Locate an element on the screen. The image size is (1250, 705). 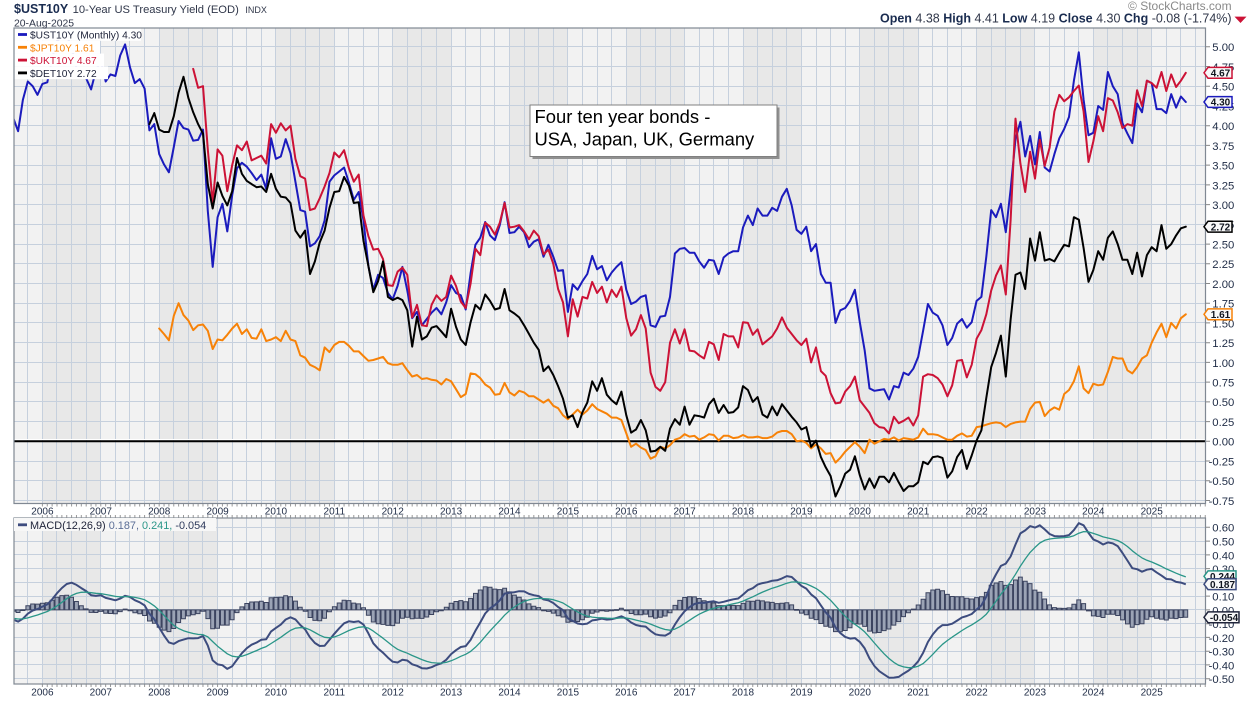
svg-text: 0.75 is located at coordinates (1223, 384).